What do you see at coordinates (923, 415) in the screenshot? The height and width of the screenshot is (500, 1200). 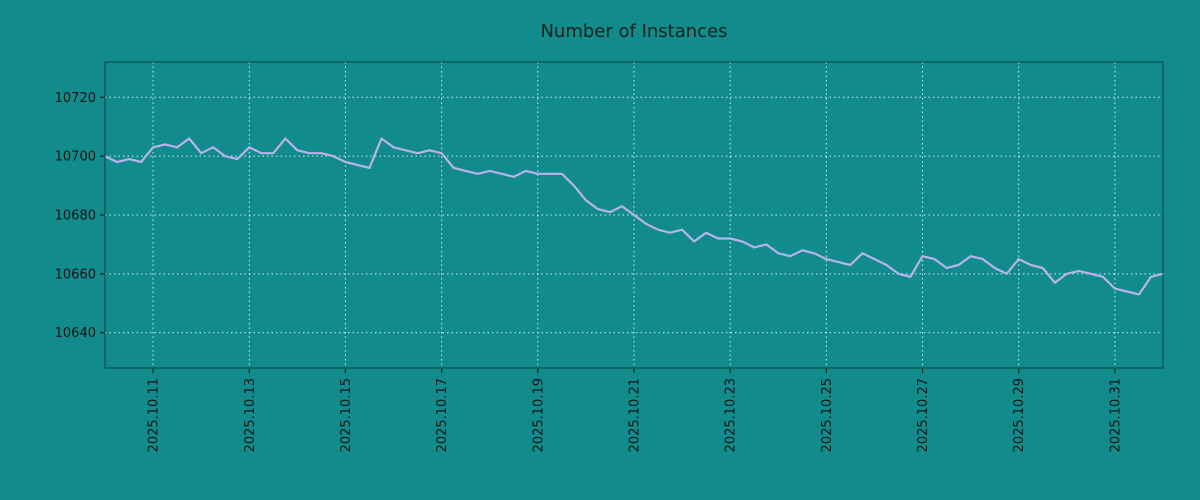 I see `x-tick-label: 2025.10.27` at bounding box center [923, 415].